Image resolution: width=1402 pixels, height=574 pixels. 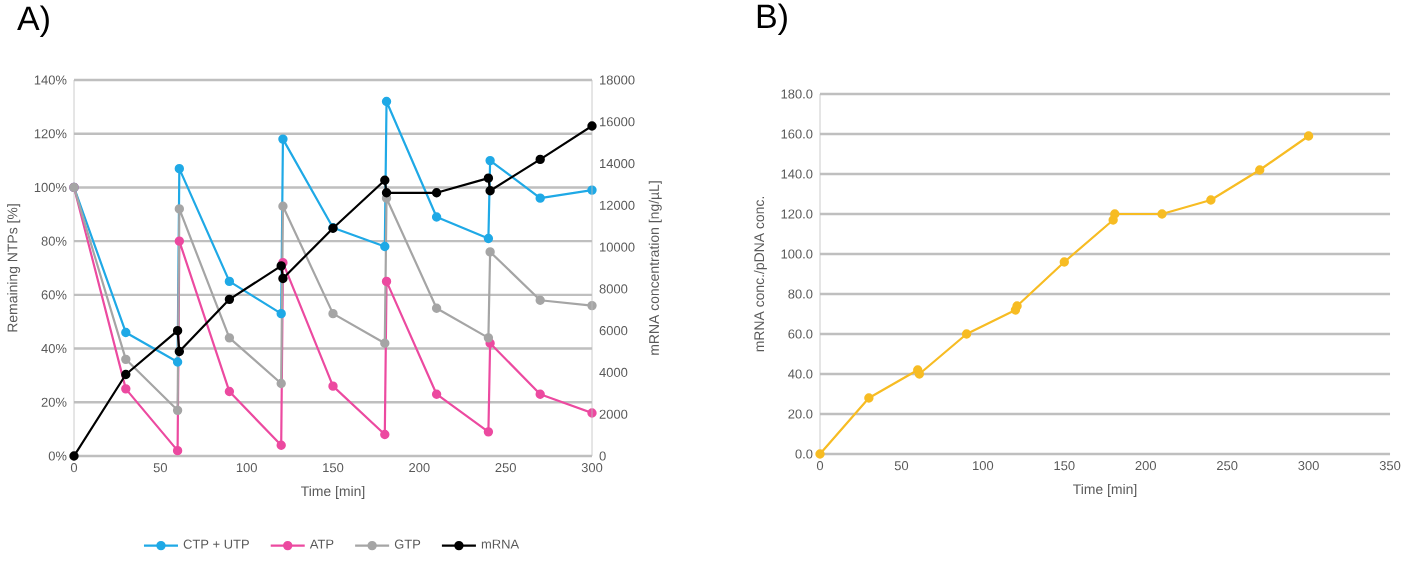 What do you see at coordinates (33, 21) in the screenshot?
I see `chart-title: A)` at bounding box center [33, 21].